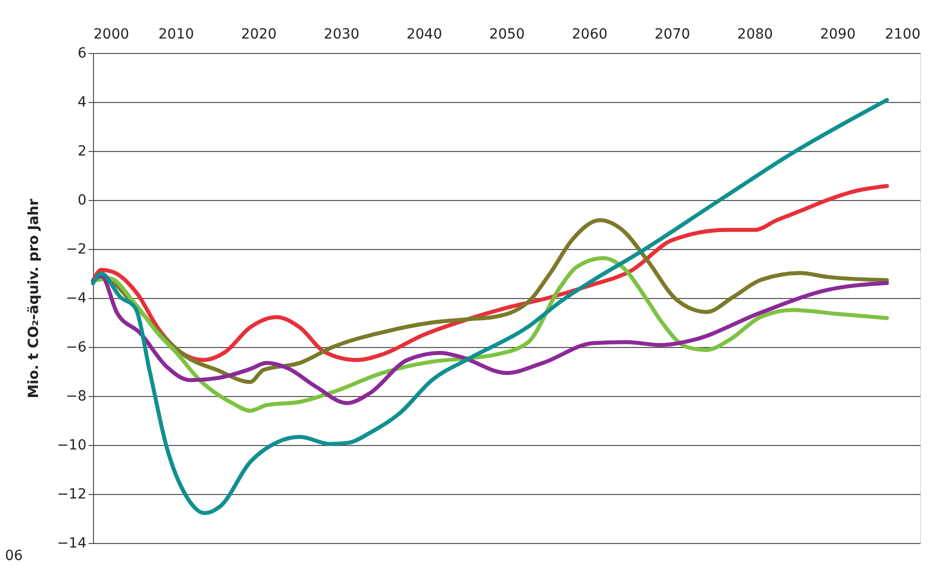 The height and width of the screenshot is (565, 938). I want to click on x-tick-label: 2020, so click(259, 34).